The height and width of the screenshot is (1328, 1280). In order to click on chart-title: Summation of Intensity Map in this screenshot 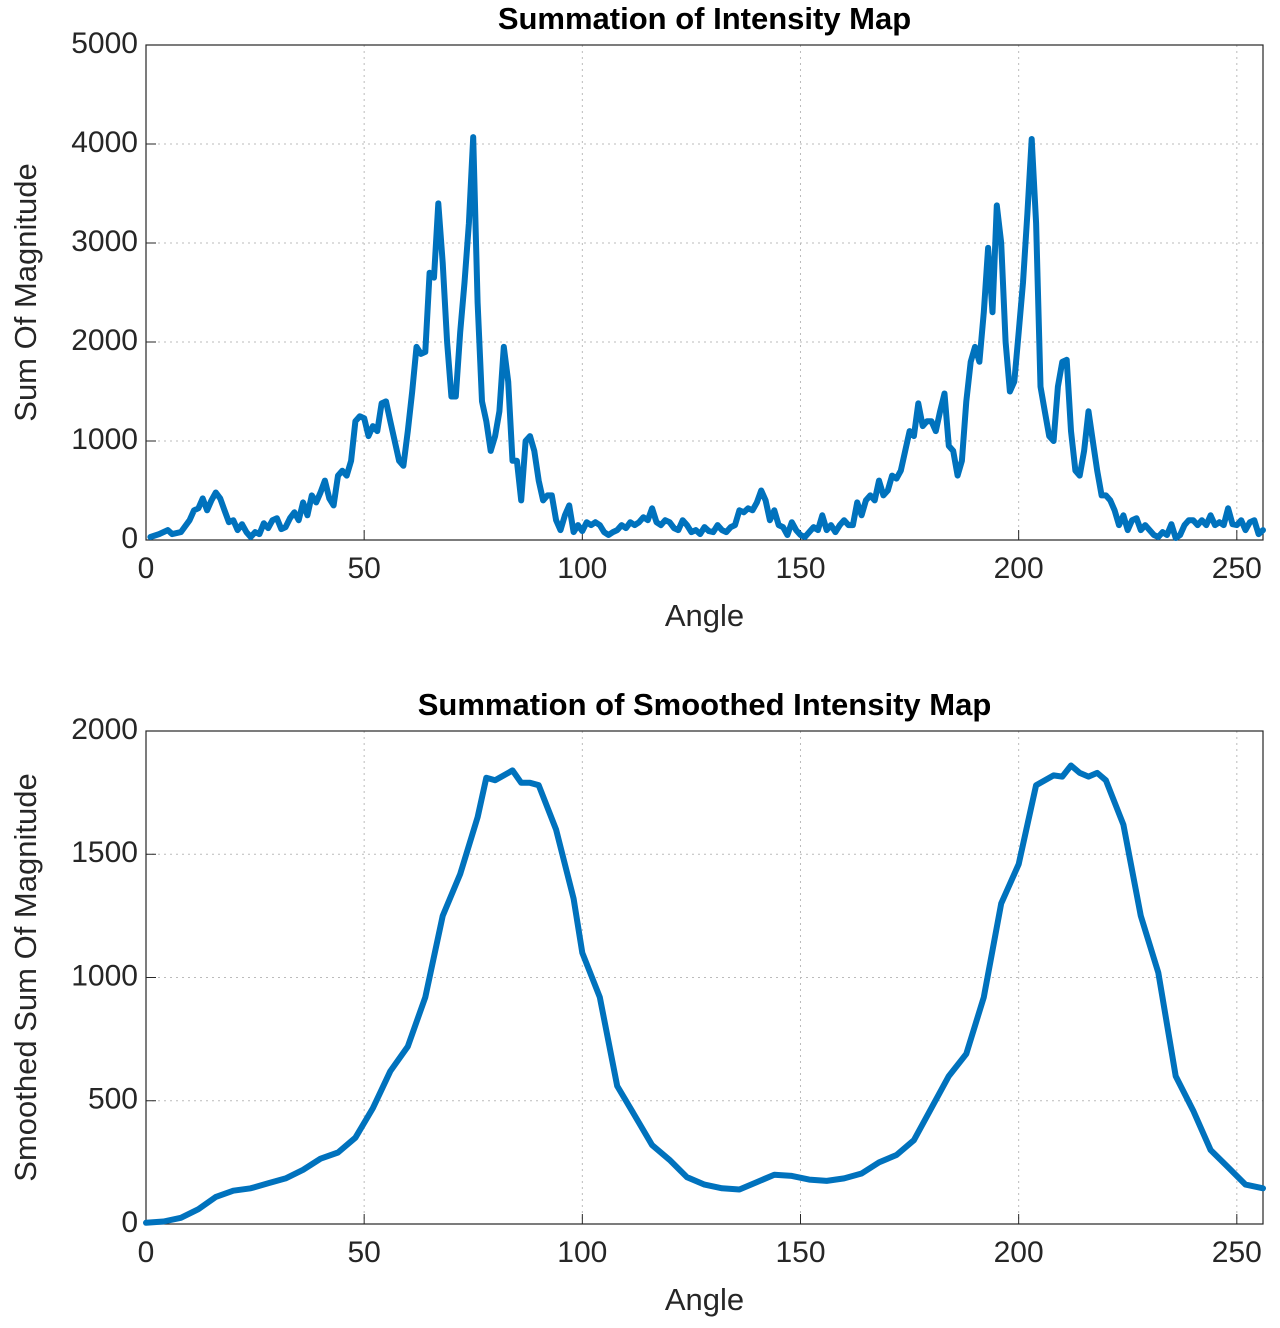, I will do `click(704, 18)`.